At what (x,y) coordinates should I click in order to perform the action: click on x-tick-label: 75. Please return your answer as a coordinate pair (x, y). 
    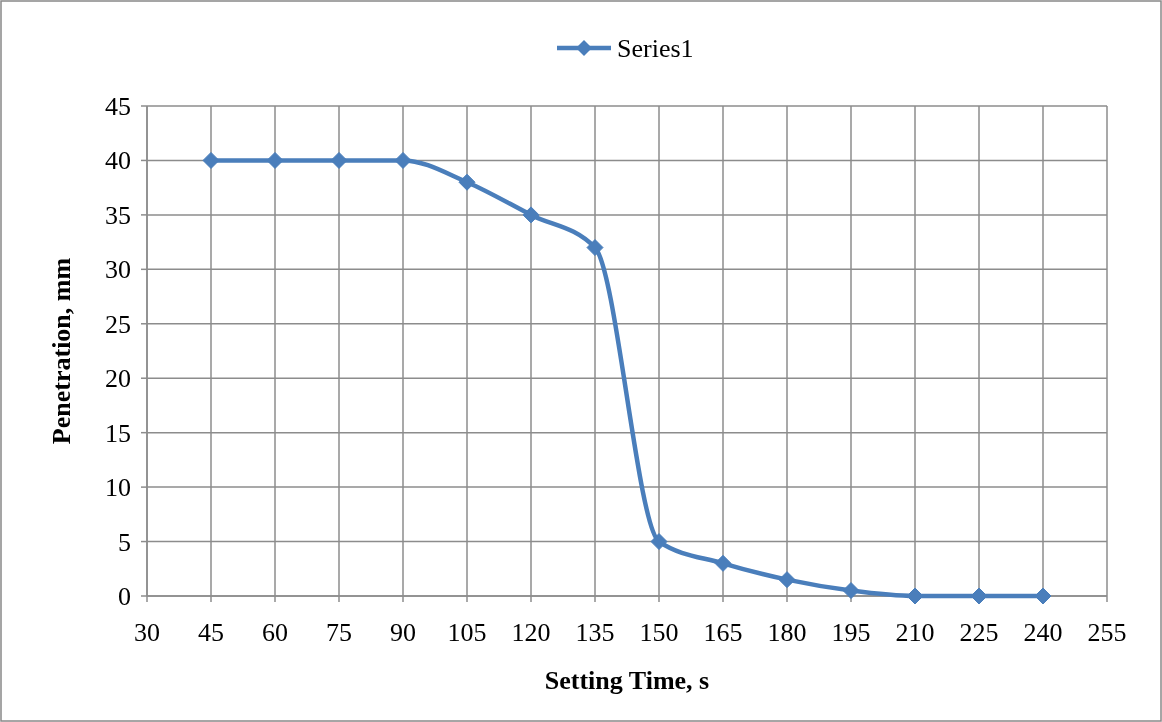
    Looking at the image, I should click on (339, 632).